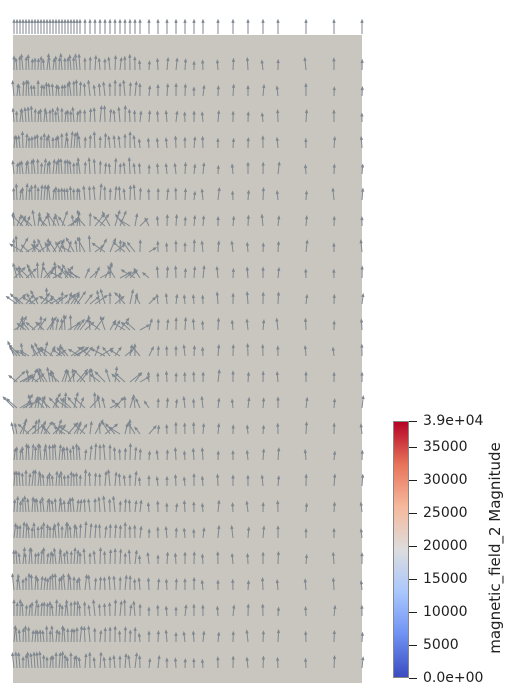 This screenshot has height=688, width=514. I want to click on colorbar-tick-mark, so click(413, 612).